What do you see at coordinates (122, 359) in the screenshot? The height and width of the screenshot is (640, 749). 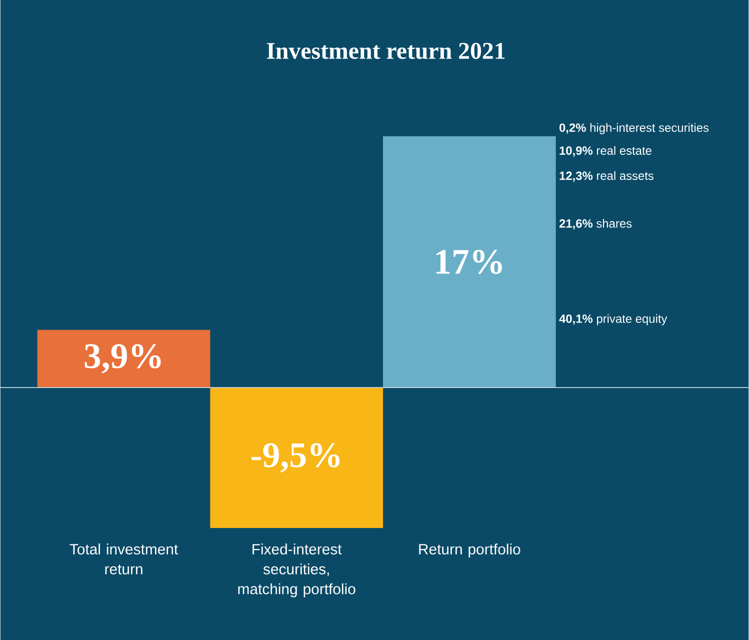 I see `data-label: 3,9%` at bounding box center [122, 359].